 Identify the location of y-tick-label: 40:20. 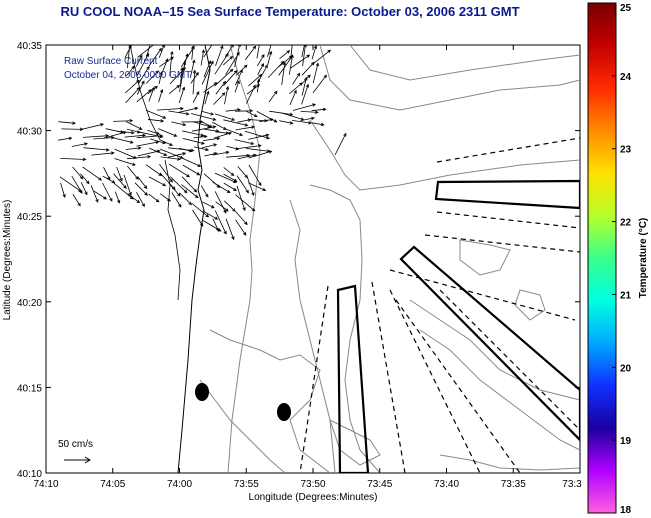
(29, 303).